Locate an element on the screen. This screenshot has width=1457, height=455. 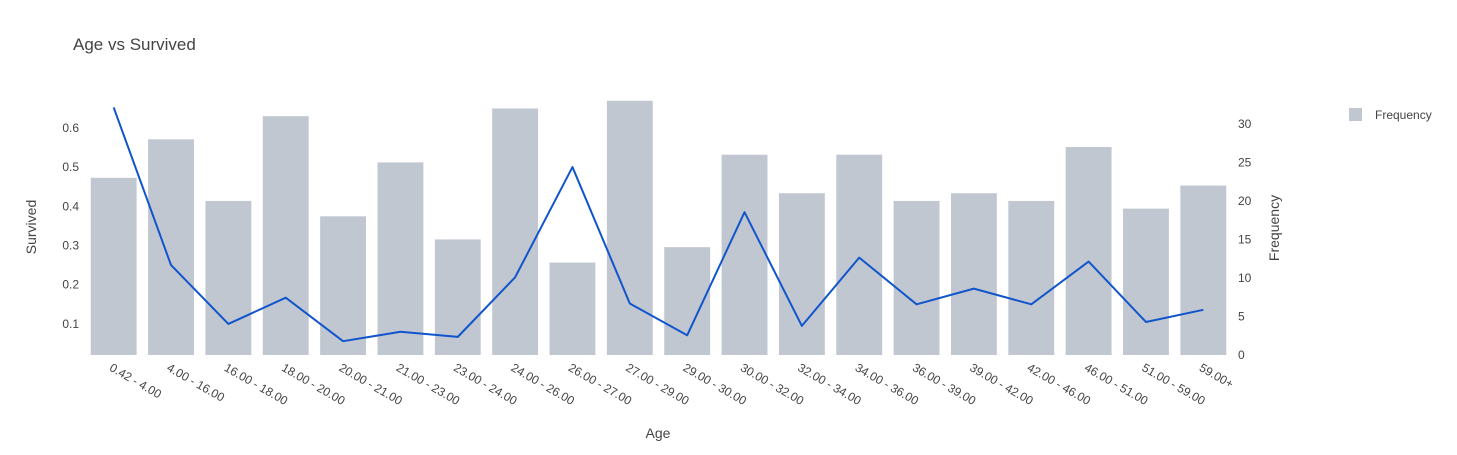
right-axis-title: Frequency is located at coordinates (1274, 228).